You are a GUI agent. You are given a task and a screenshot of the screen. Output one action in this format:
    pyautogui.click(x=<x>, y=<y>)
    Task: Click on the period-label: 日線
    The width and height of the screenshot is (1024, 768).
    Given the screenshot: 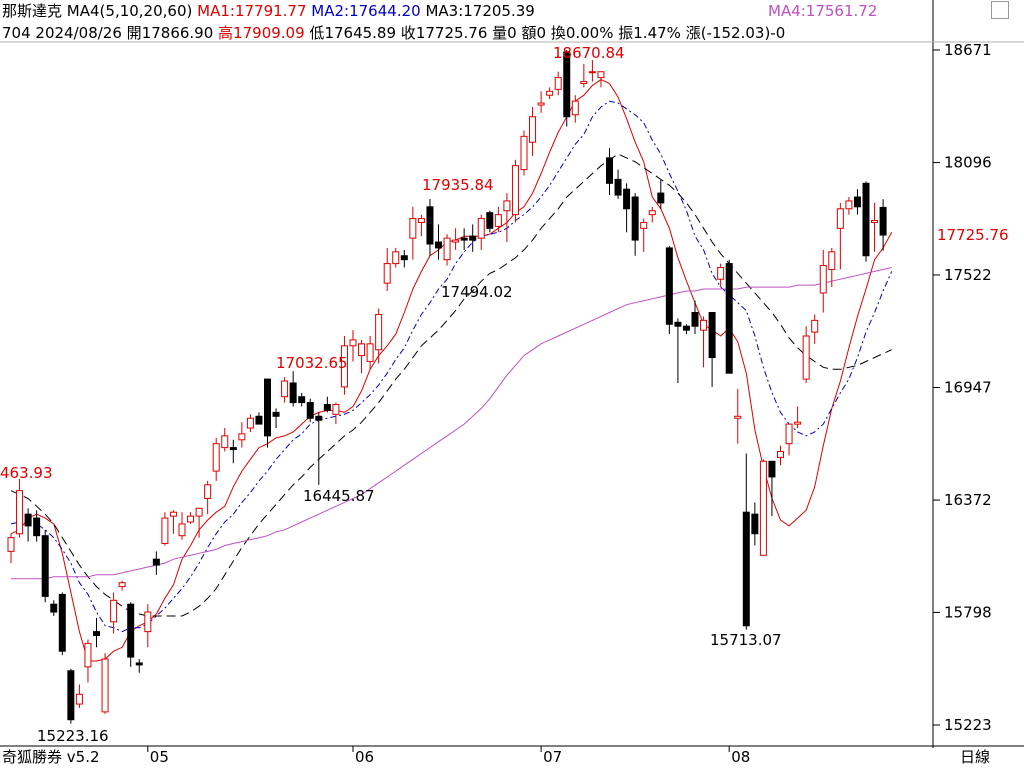 What is the action you would take?
    pyautogui.click(x=975, y=757)
    